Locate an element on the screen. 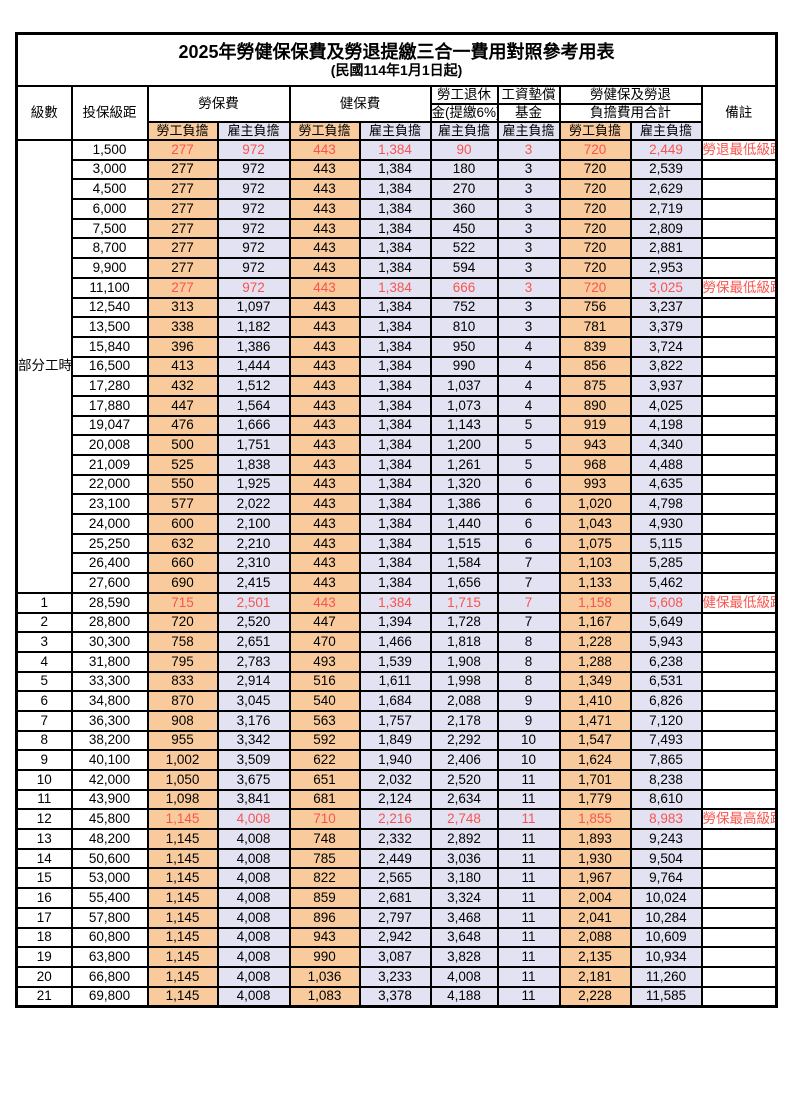 The width and height of the screenshot is (791, 1120). cell-total-employee: 1,020 is located at coordinates (595, 504).